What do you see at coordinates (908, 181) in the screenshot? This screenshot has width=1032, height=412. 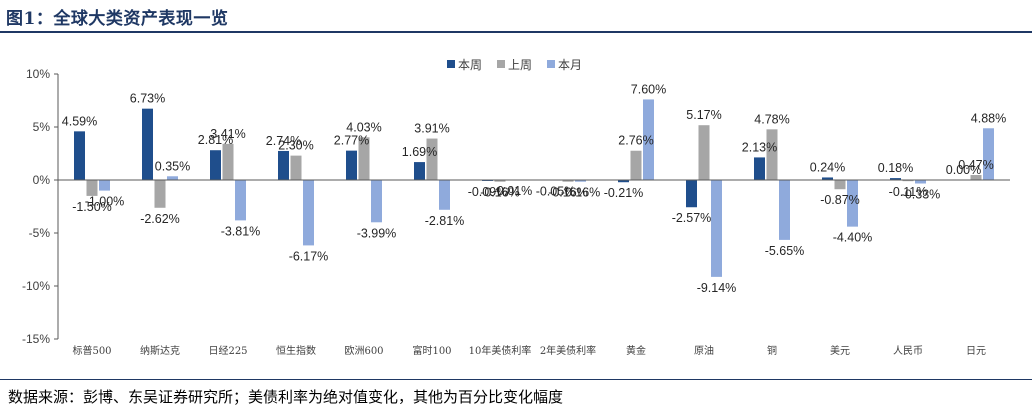 I see `bar-上周-人民币` at bounding box center [908, 181].